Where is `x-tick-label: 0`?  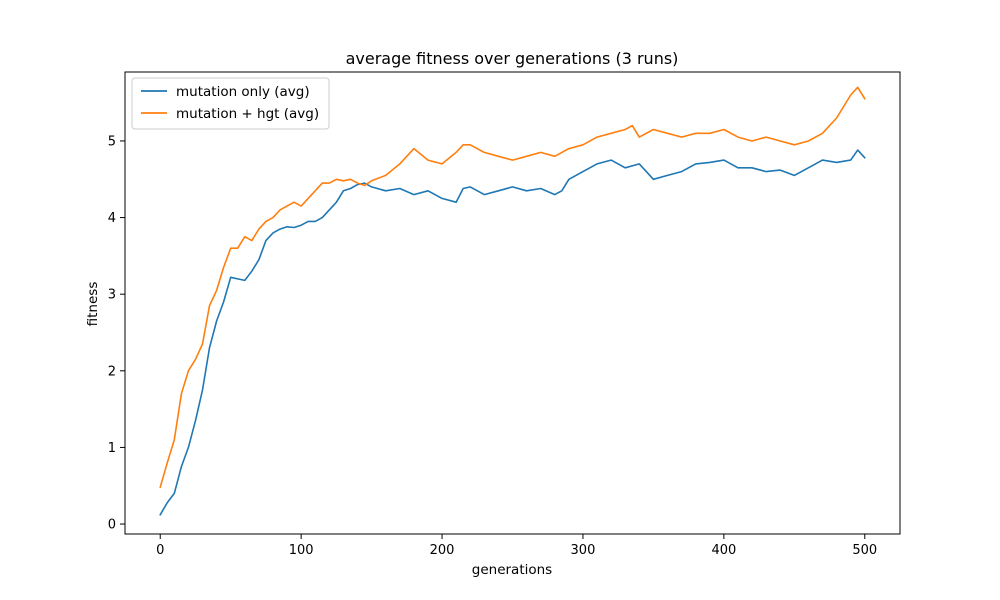 x-tick-label: 0 is located at coordinates (160, 550).